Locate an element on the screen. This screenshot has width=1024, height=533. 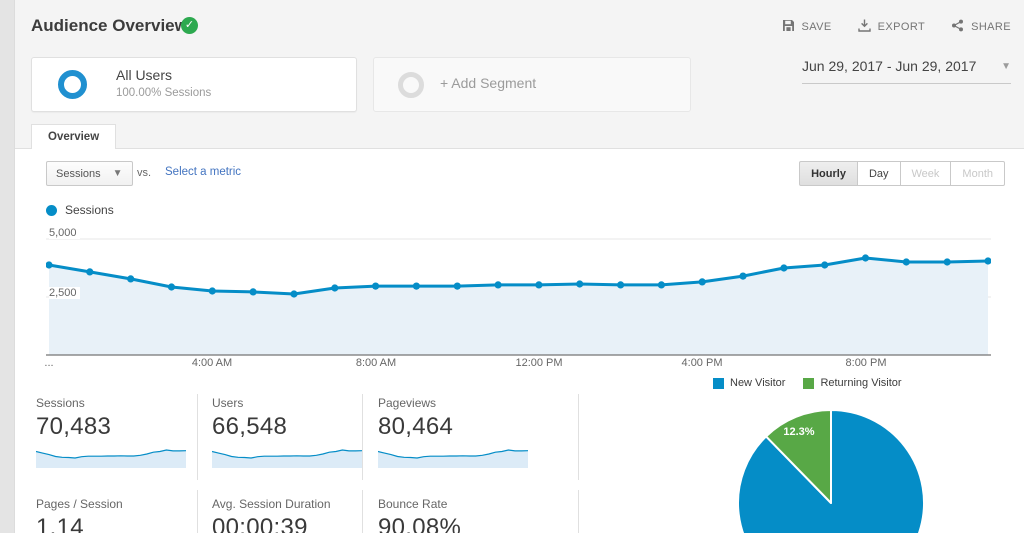
metric-card-avg-session-duration: Avg. Session Duration 00:00:39 is located at coordinates (280, 511).